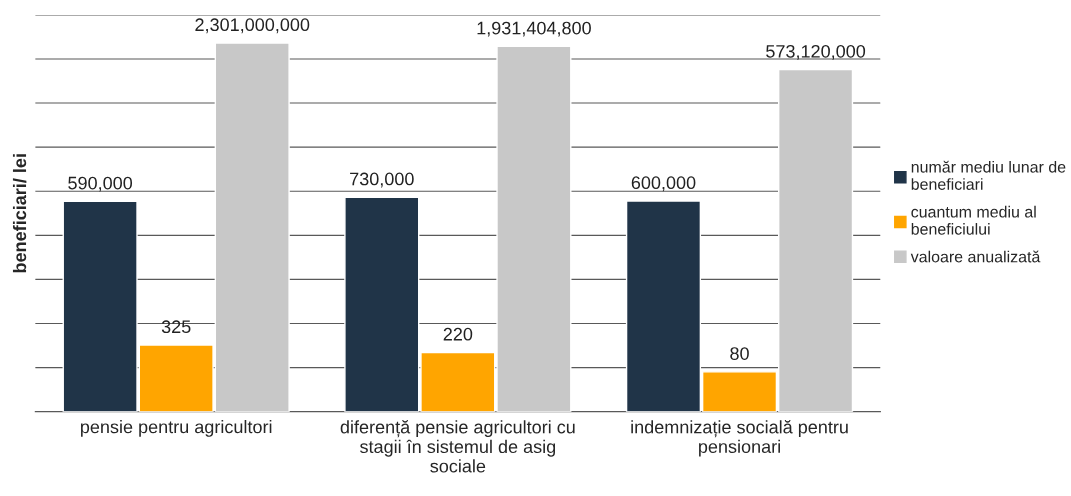  What do you see at coordinates (739, 353) in the screenshot?
I see `data-label: 80` at bounding box center [739, 353].